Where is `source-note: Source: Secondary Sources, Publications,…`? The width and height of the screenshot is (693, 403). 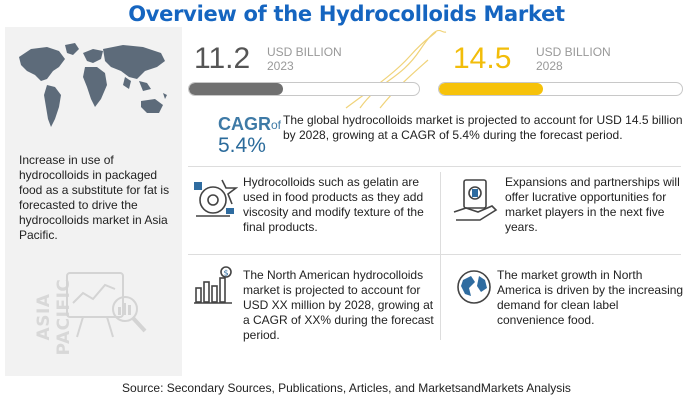
source-note: Source: Secondary Sources, Publications,… is located at coordinates (346, 388).